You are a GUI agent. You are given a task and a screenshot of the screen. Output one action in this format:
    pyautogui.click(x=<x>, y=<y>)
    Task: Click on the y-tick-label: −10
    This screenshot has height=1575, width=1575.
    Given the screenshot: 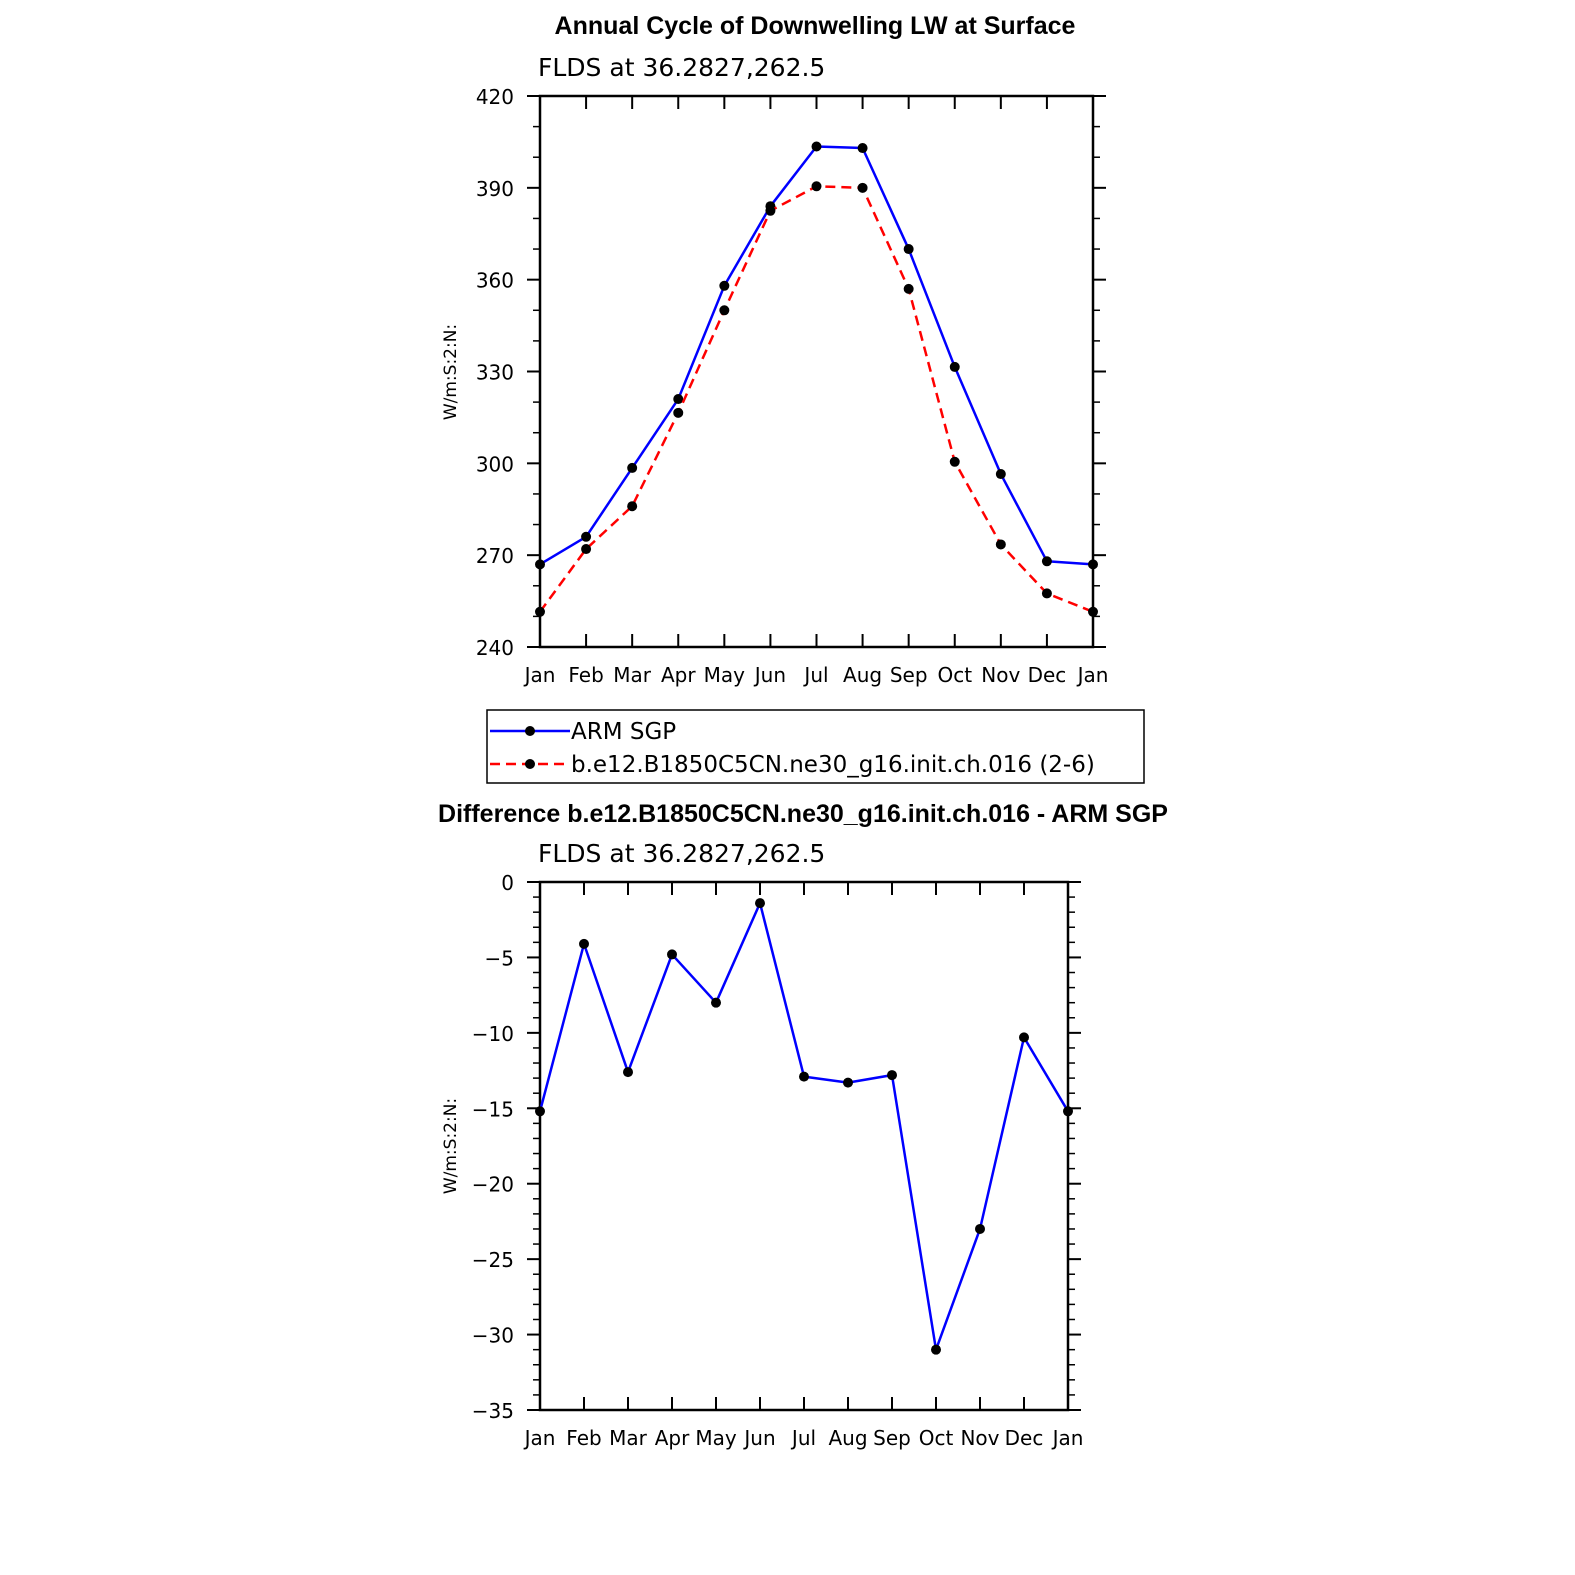 What is the action you would take?
    pyautogui.click(x=493, y=1034)
    